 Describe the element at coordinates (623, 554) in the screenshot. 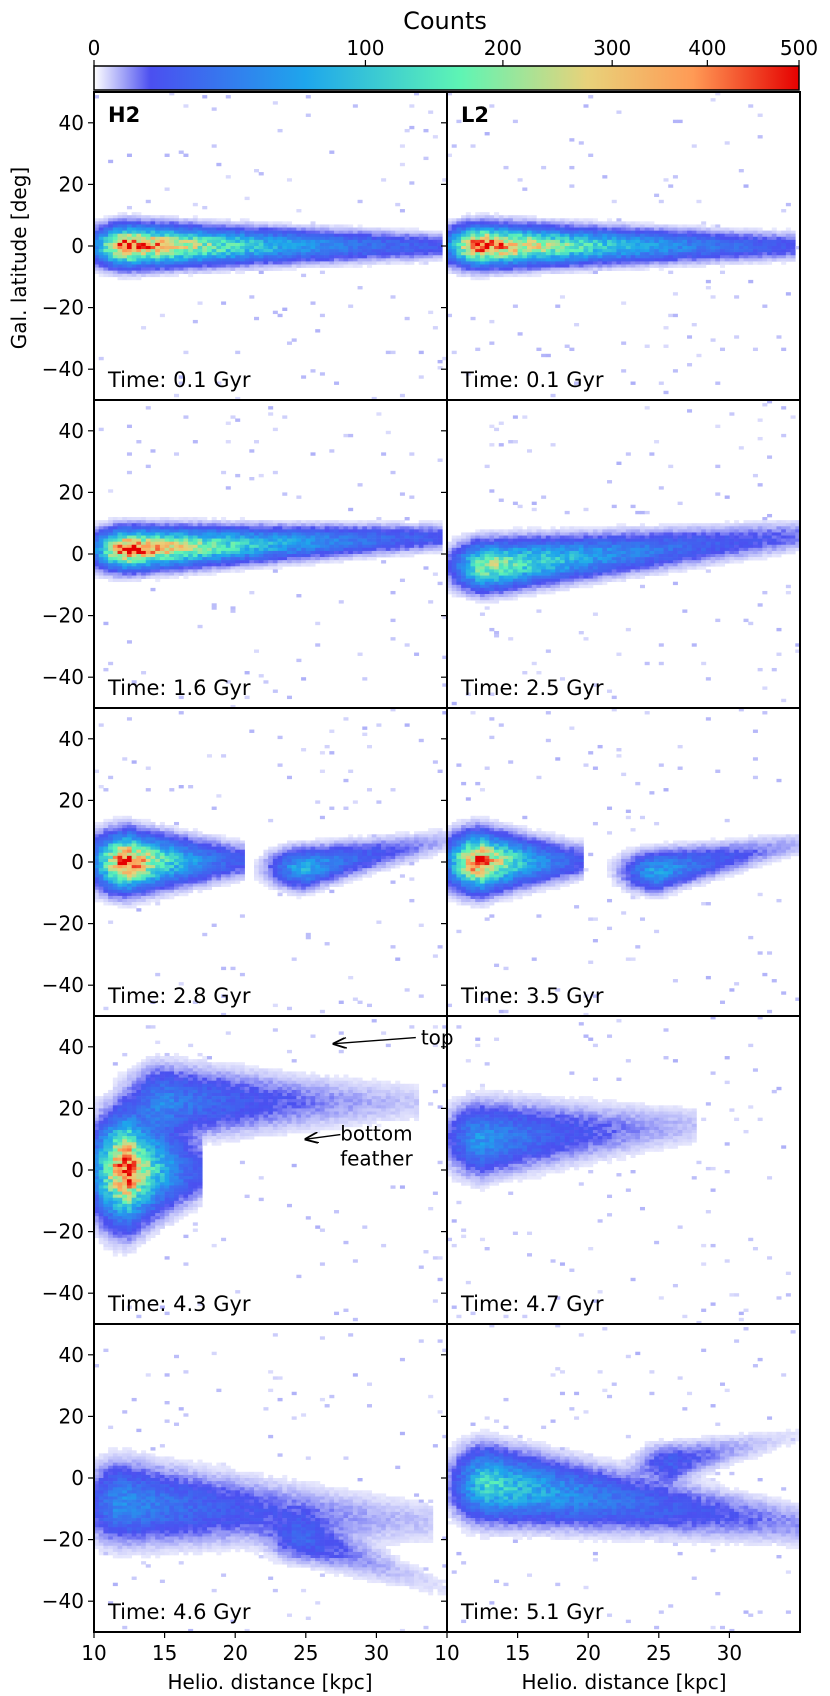

I see `panel-l2-row1: Time: 2.5 Gyr` at that location.